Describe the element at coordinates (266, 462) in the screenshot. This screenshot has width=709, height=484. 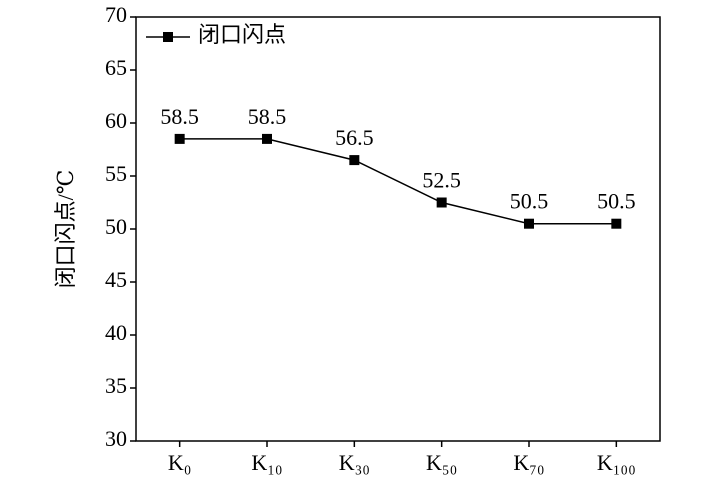
I see `x-tick-label: K₁₀` at that location.